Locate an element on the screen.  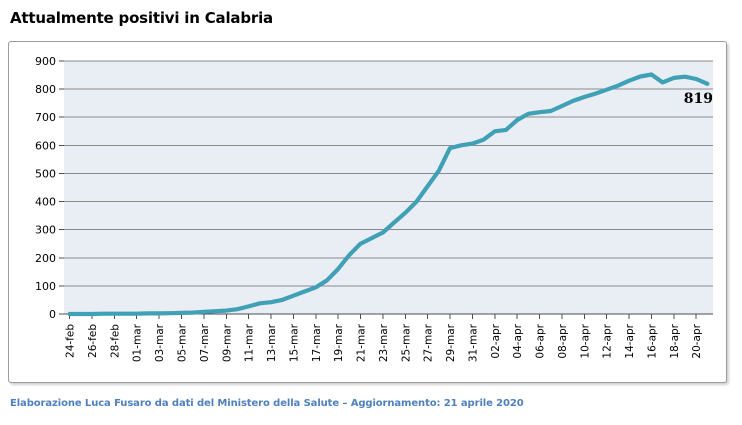
x-axis-label: 04-apr is located at coordinates (518, 340).